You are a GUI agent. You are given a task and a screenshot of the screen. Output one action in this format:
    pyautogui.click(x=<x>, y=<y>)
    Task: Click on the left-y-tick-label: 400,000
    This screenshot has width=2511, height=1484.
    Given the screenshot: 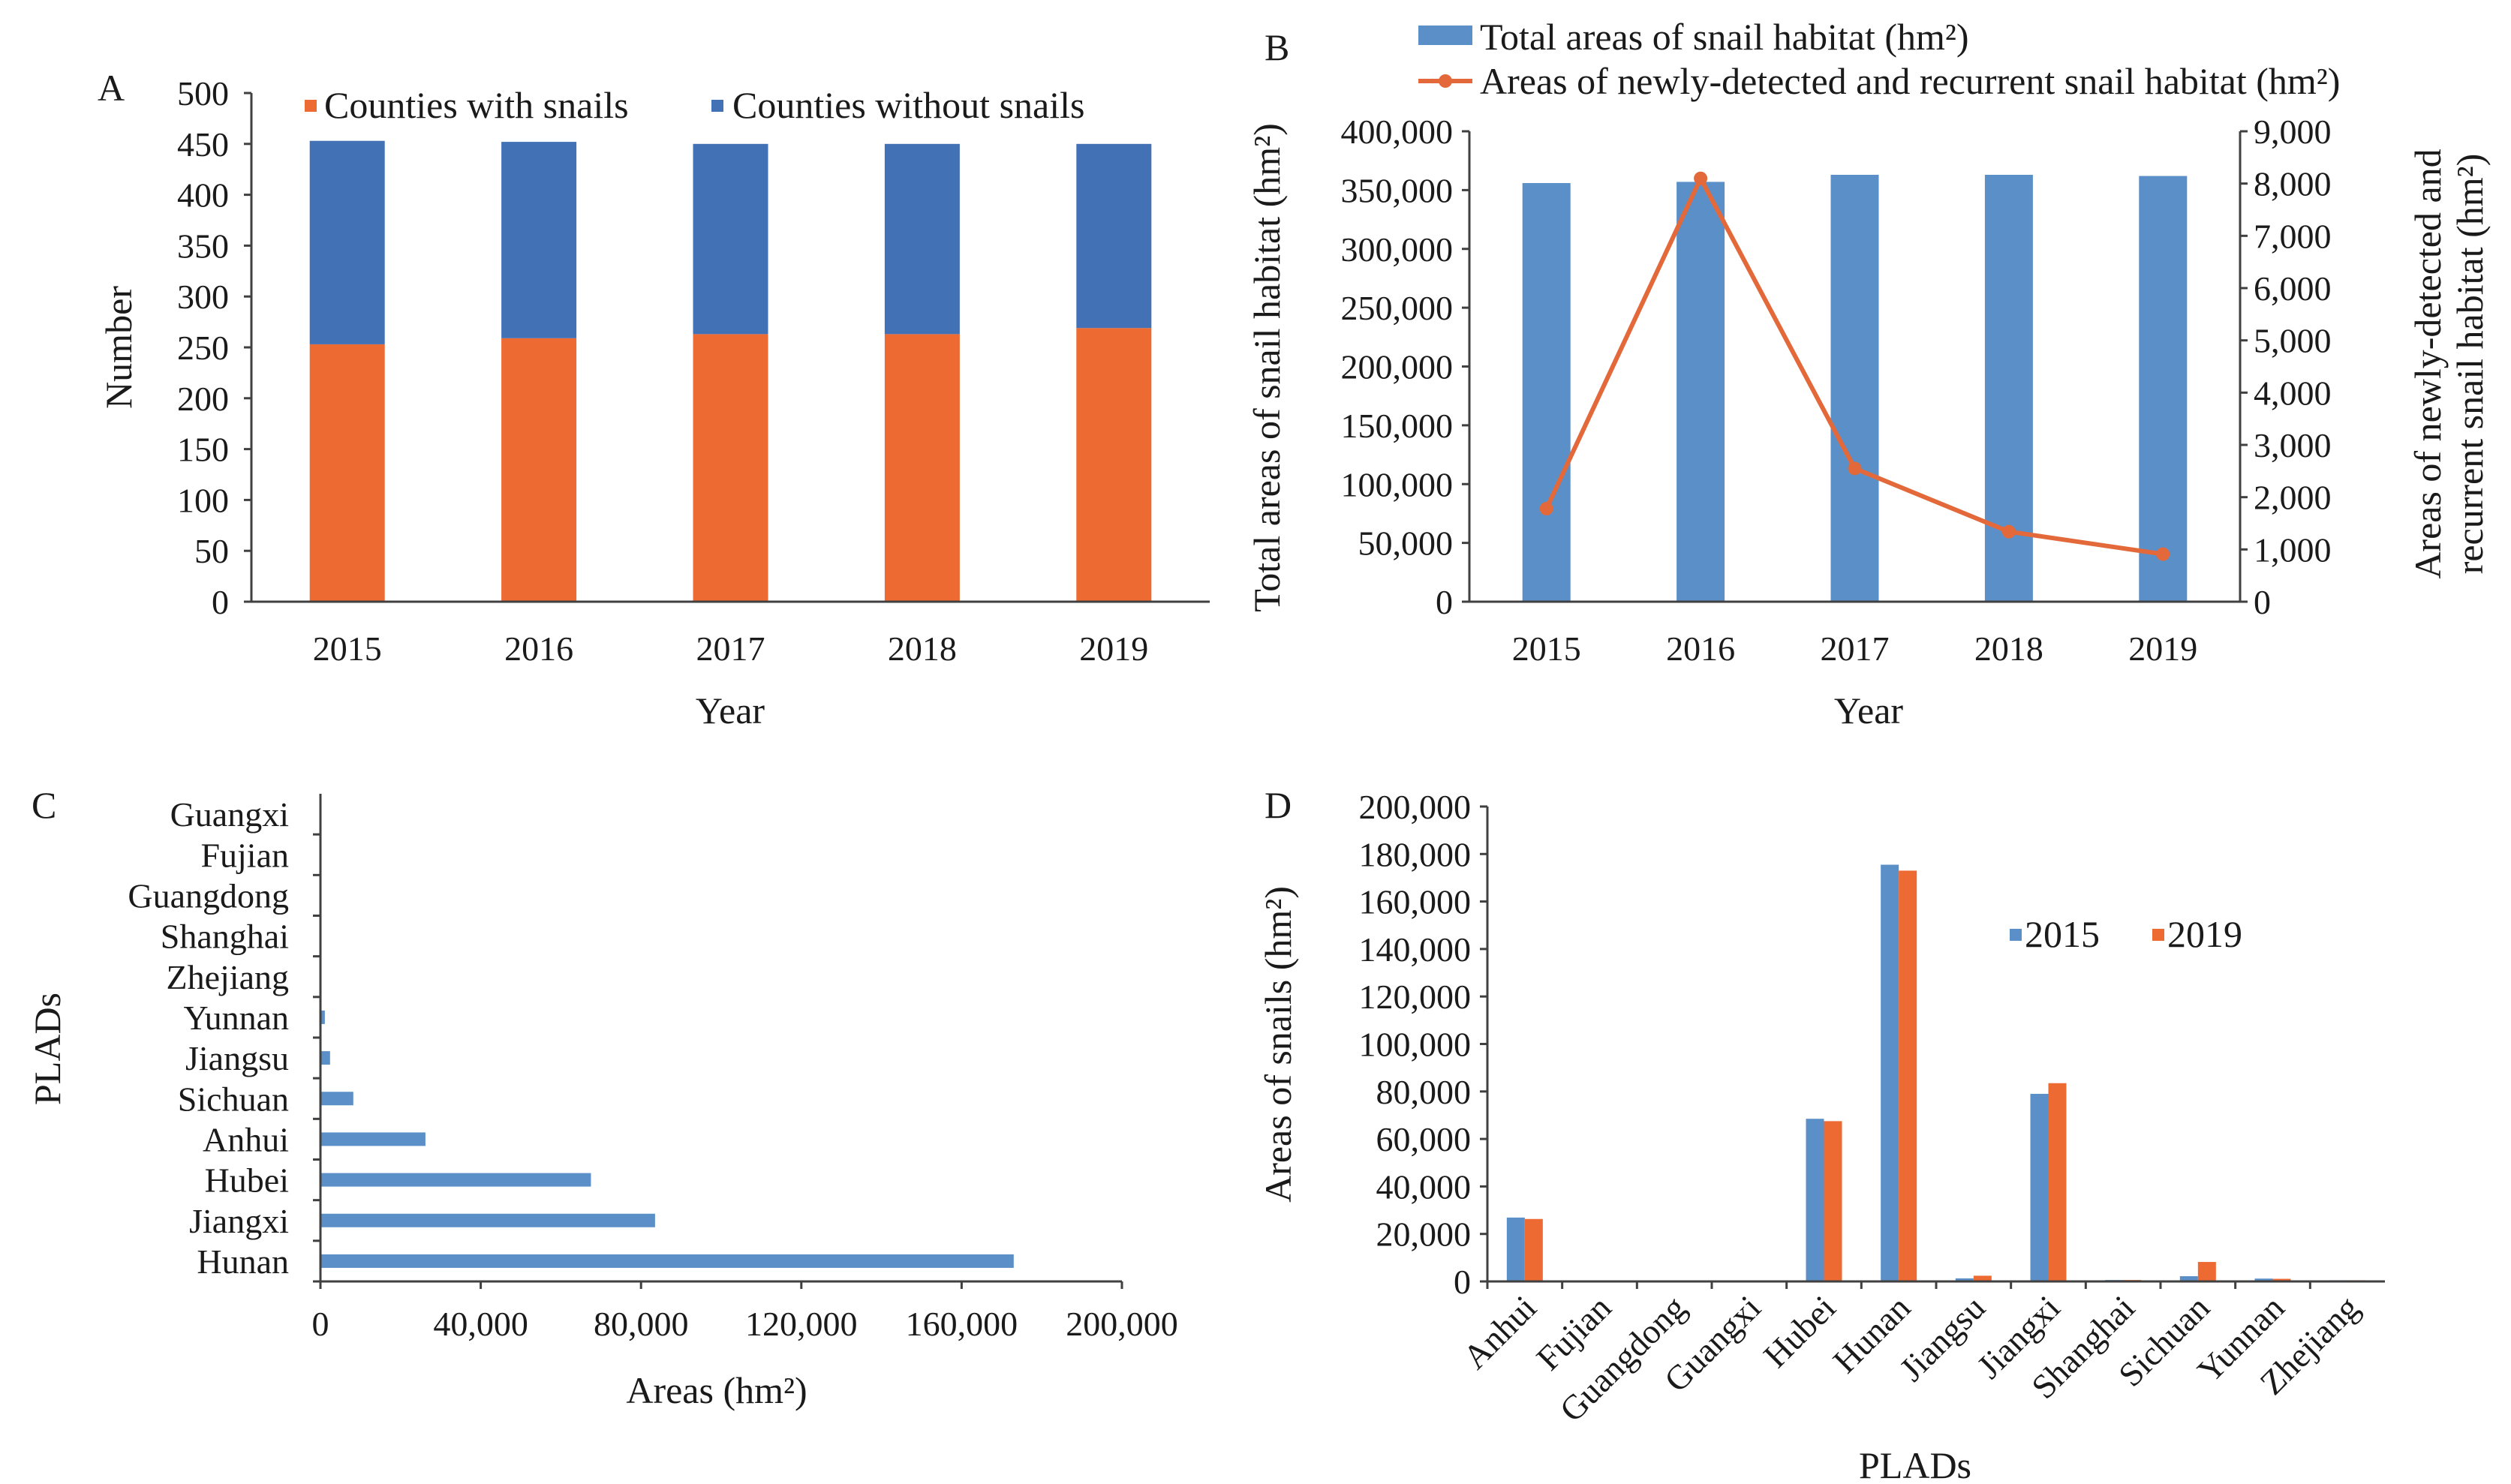 What is the action you would take?
    pyautogui.click(x=1397, y=132)
    